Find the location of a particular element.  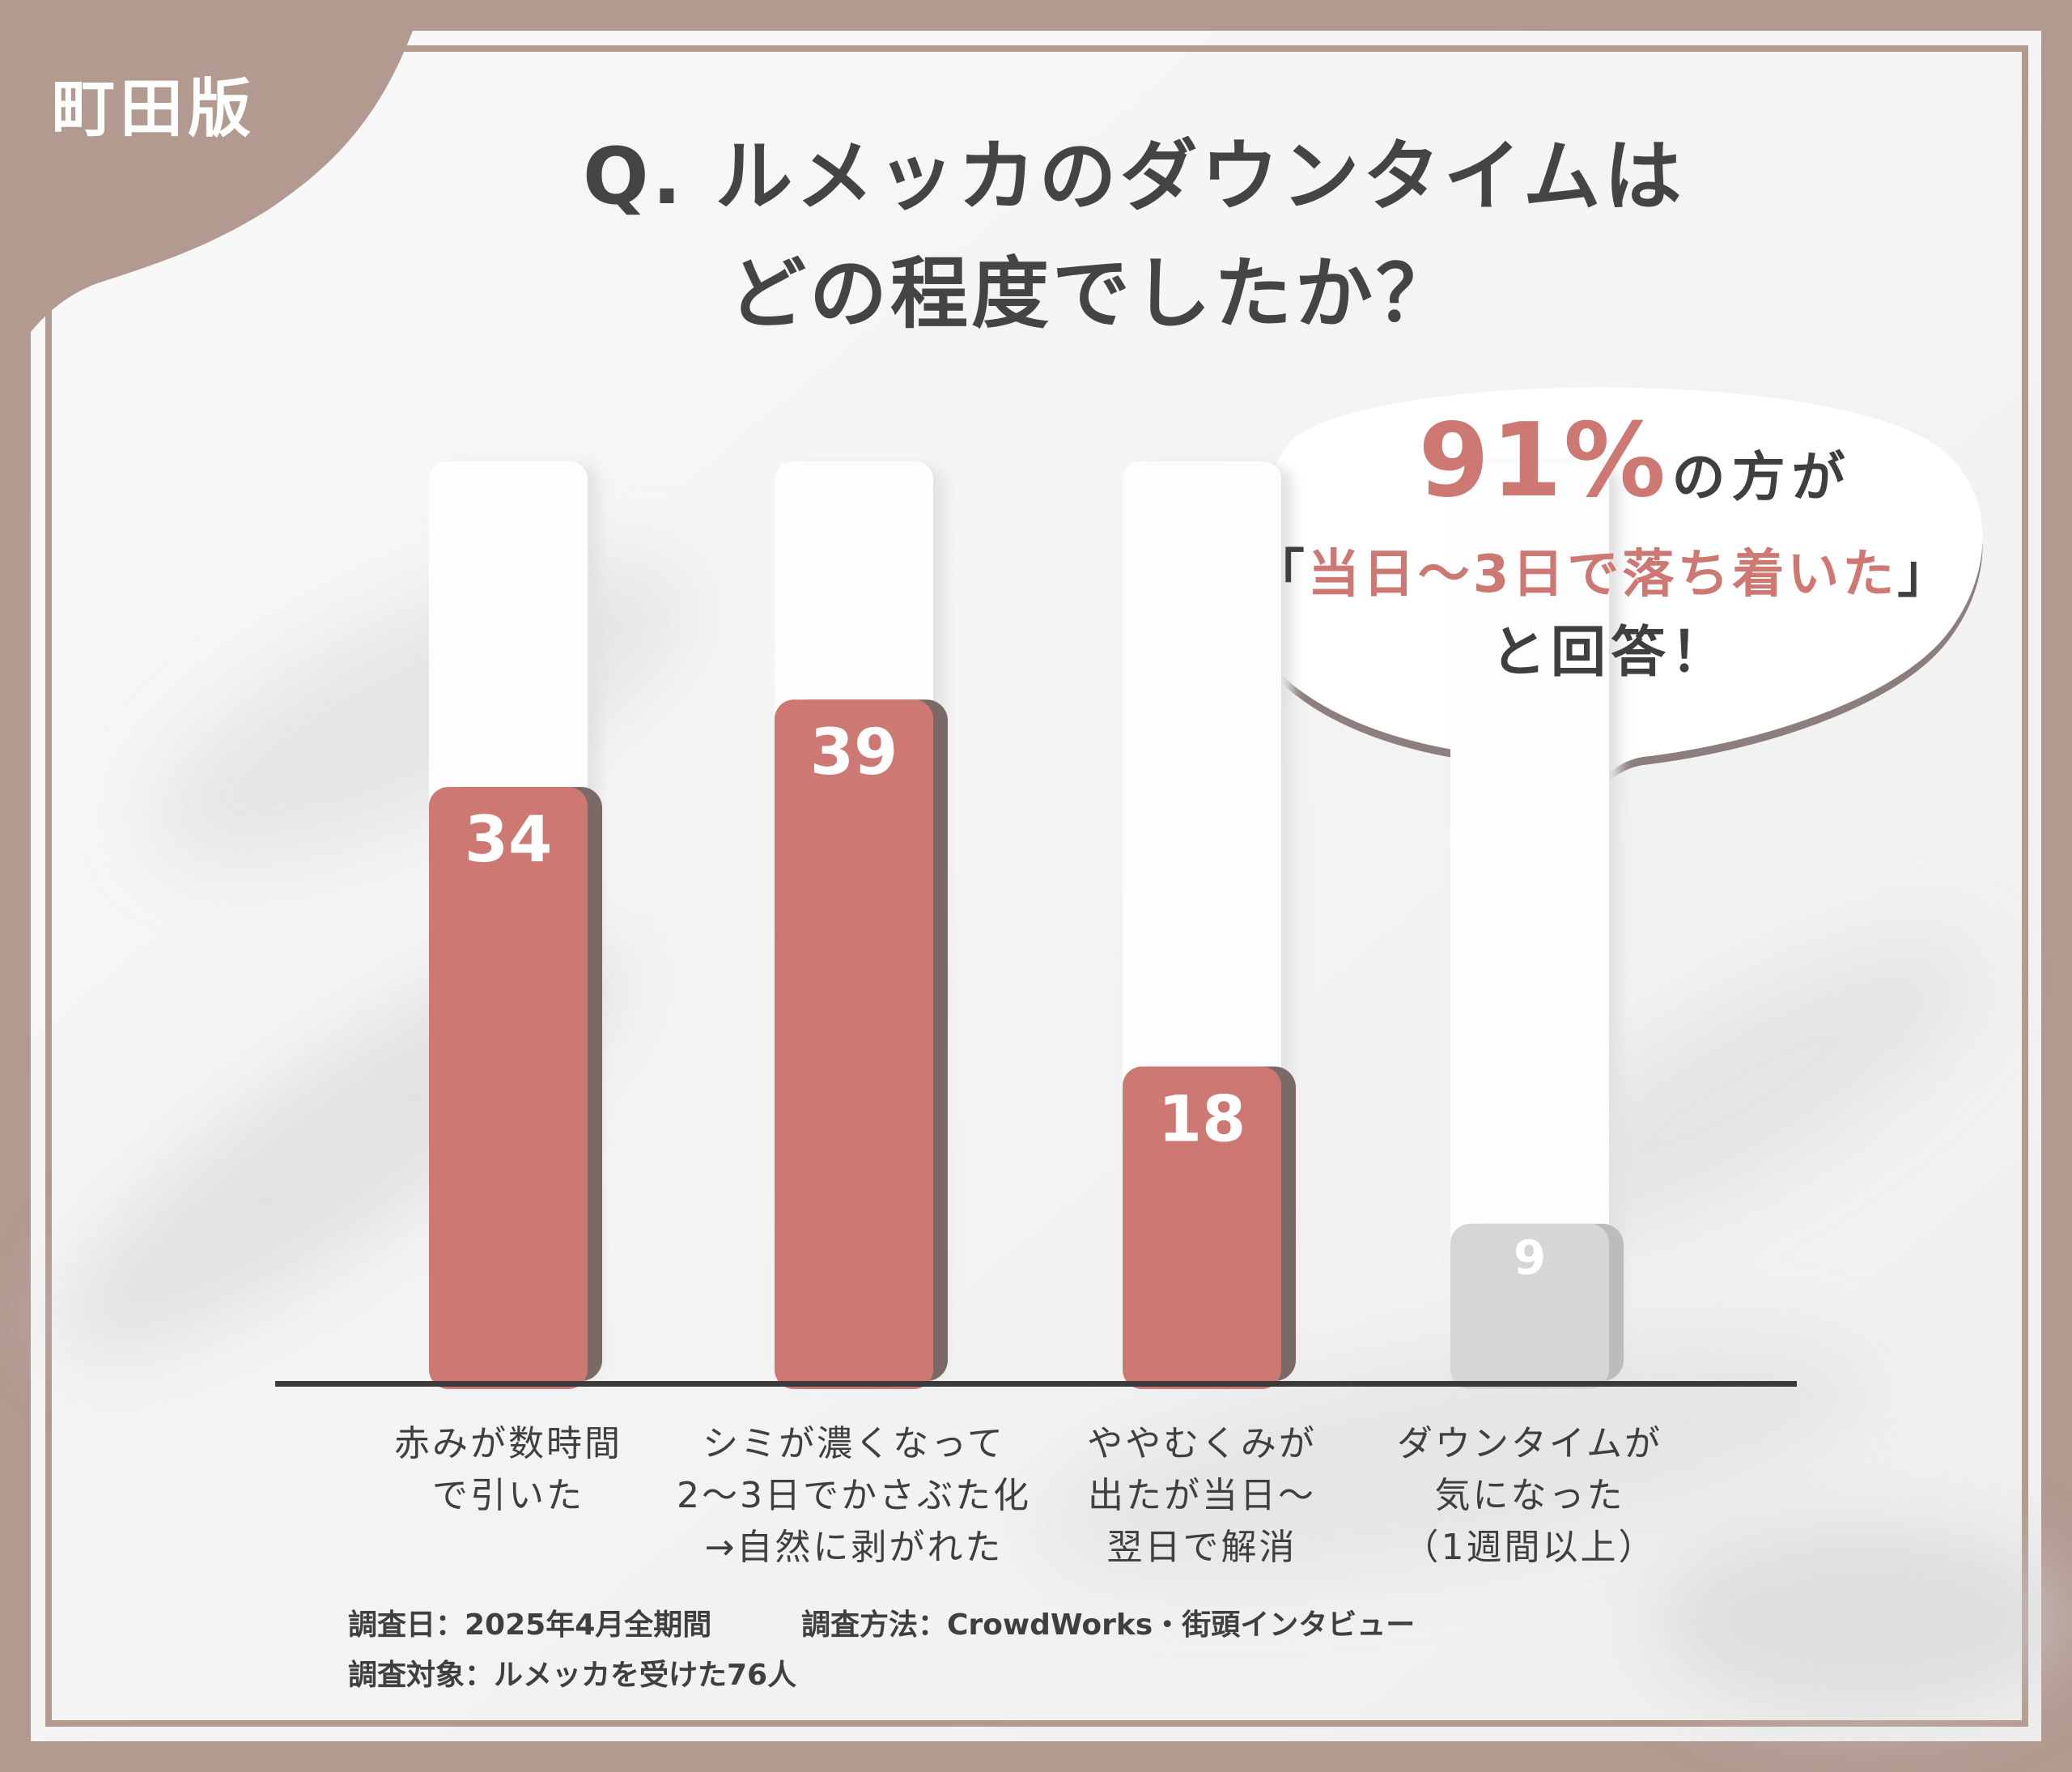

category-label-3: ダウンタイムが 気になった （1週間以上） is located at coordinates (1529, 1496).